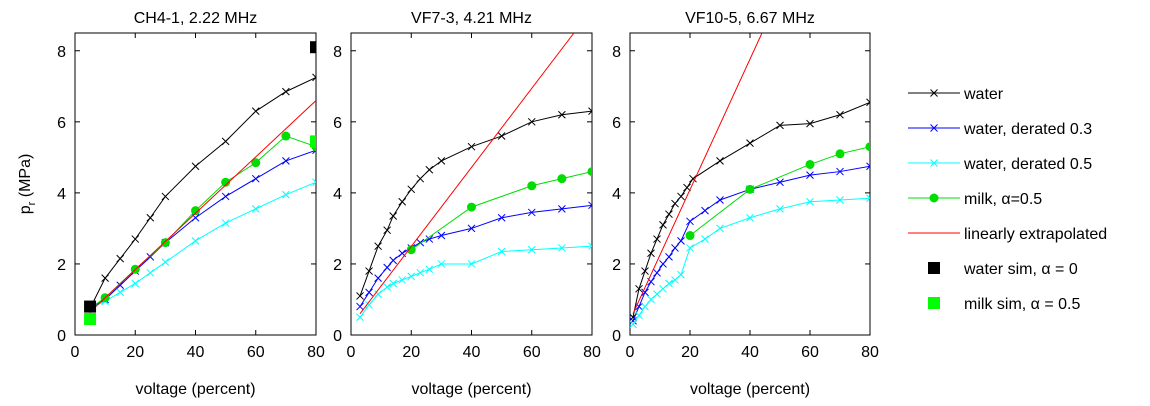 Image resolution: width=1150 pixels, height=406 pixels. Describe the element at coordinates (256, 352) in the screenshot. I see `x-tick-label: 60` at that location.